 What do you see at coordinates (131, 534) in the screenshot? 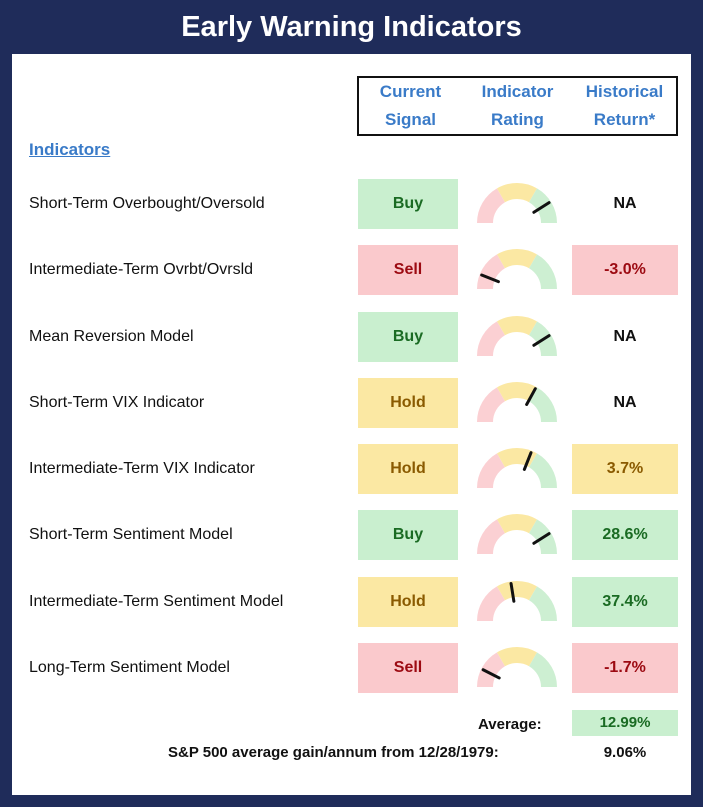
I see `indicator-name: Short-Term Sentiment Model` at bounding box center [131, 534].